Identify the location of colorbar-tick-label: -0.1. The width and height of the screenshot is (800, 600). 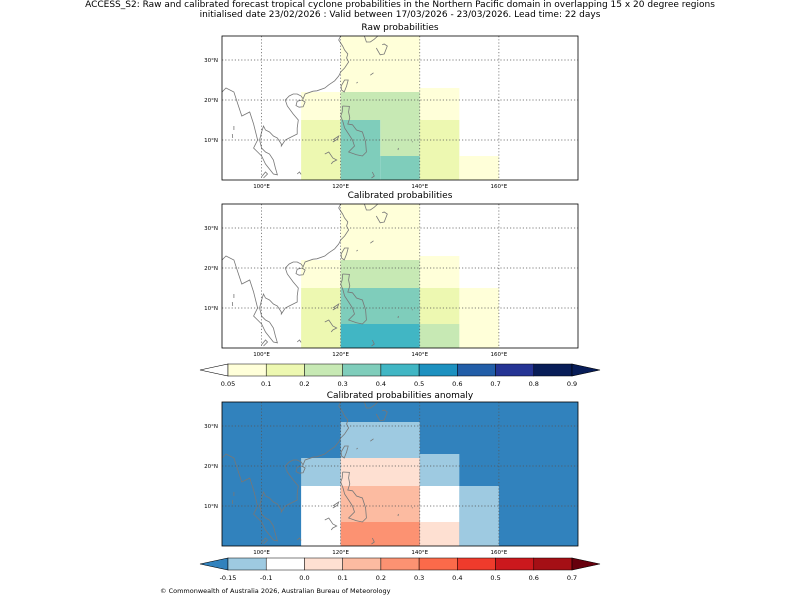
(266, 578).